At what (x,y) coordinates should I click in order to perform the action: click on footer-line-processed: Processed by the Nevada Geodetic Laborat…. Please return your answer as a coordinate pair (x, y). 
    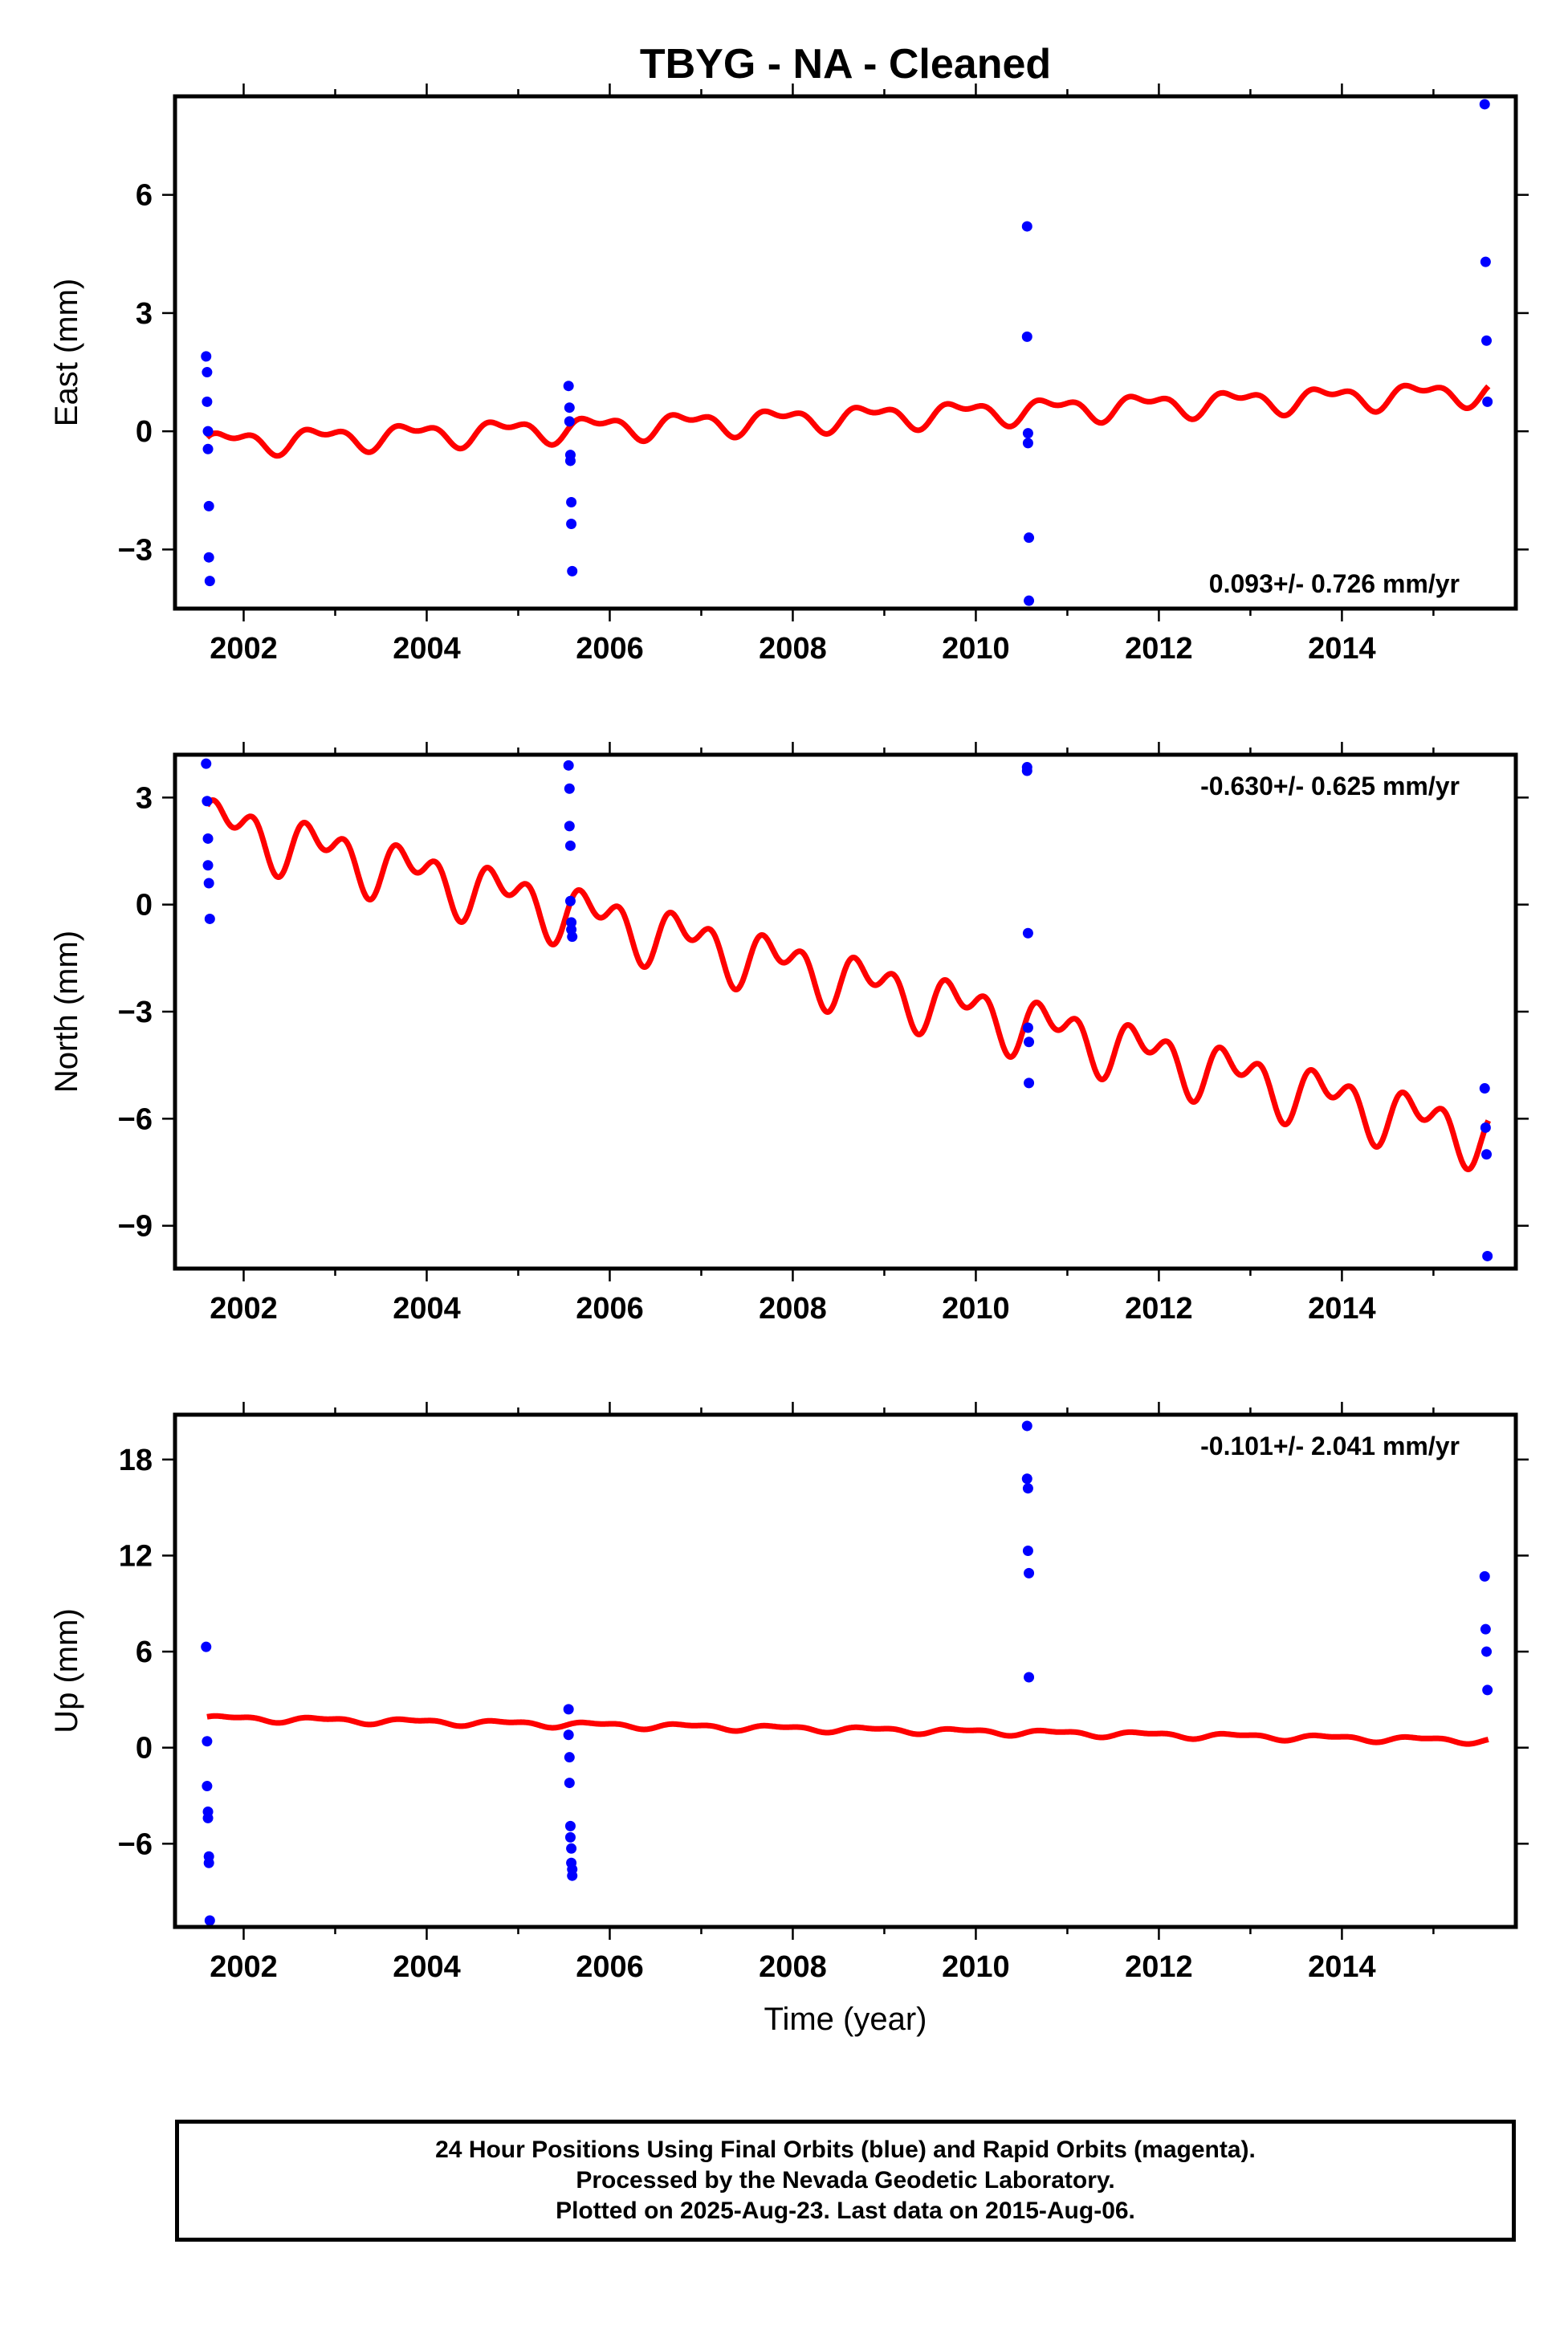
    Looking at the image, I should click on (845, 2180).